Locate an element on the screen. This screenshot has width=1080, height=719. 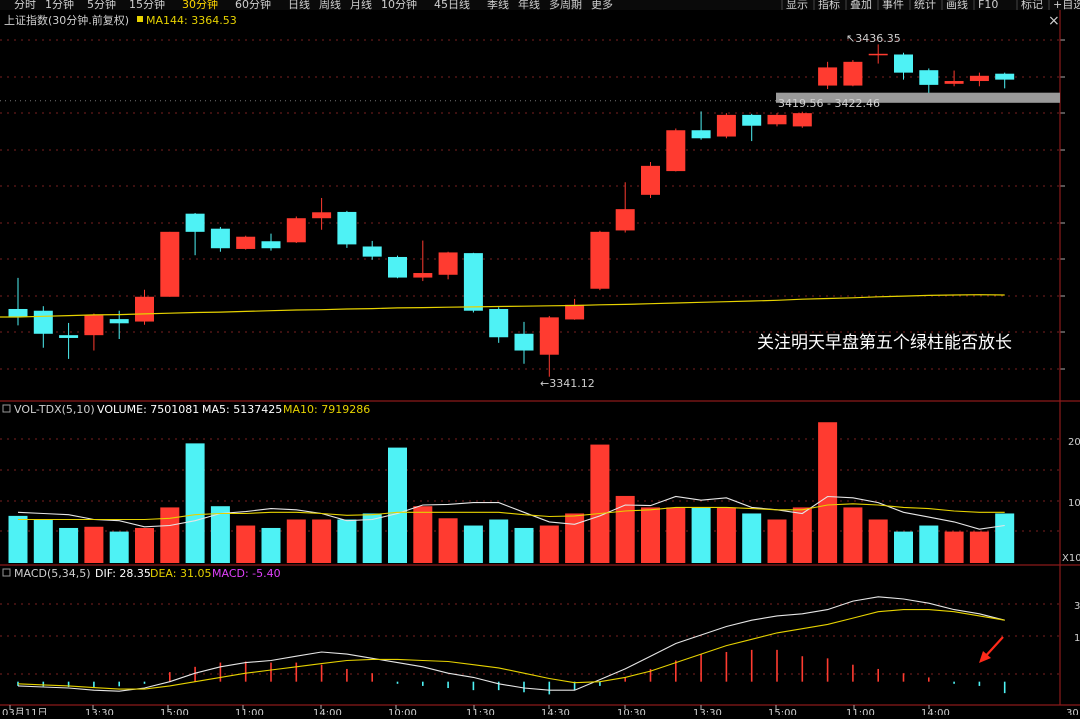
period-tab: 更多 is located at coordinates (602, 5).